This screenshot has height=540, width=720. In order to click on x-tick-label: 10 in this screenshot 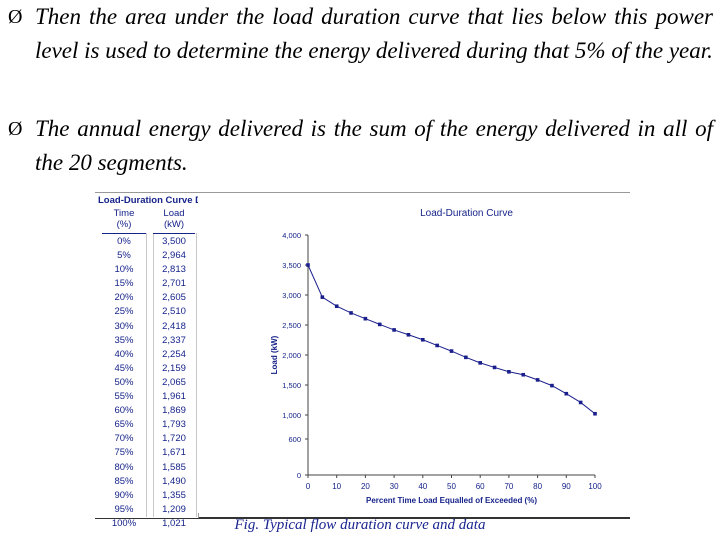, I will do `click(336, 486)`.